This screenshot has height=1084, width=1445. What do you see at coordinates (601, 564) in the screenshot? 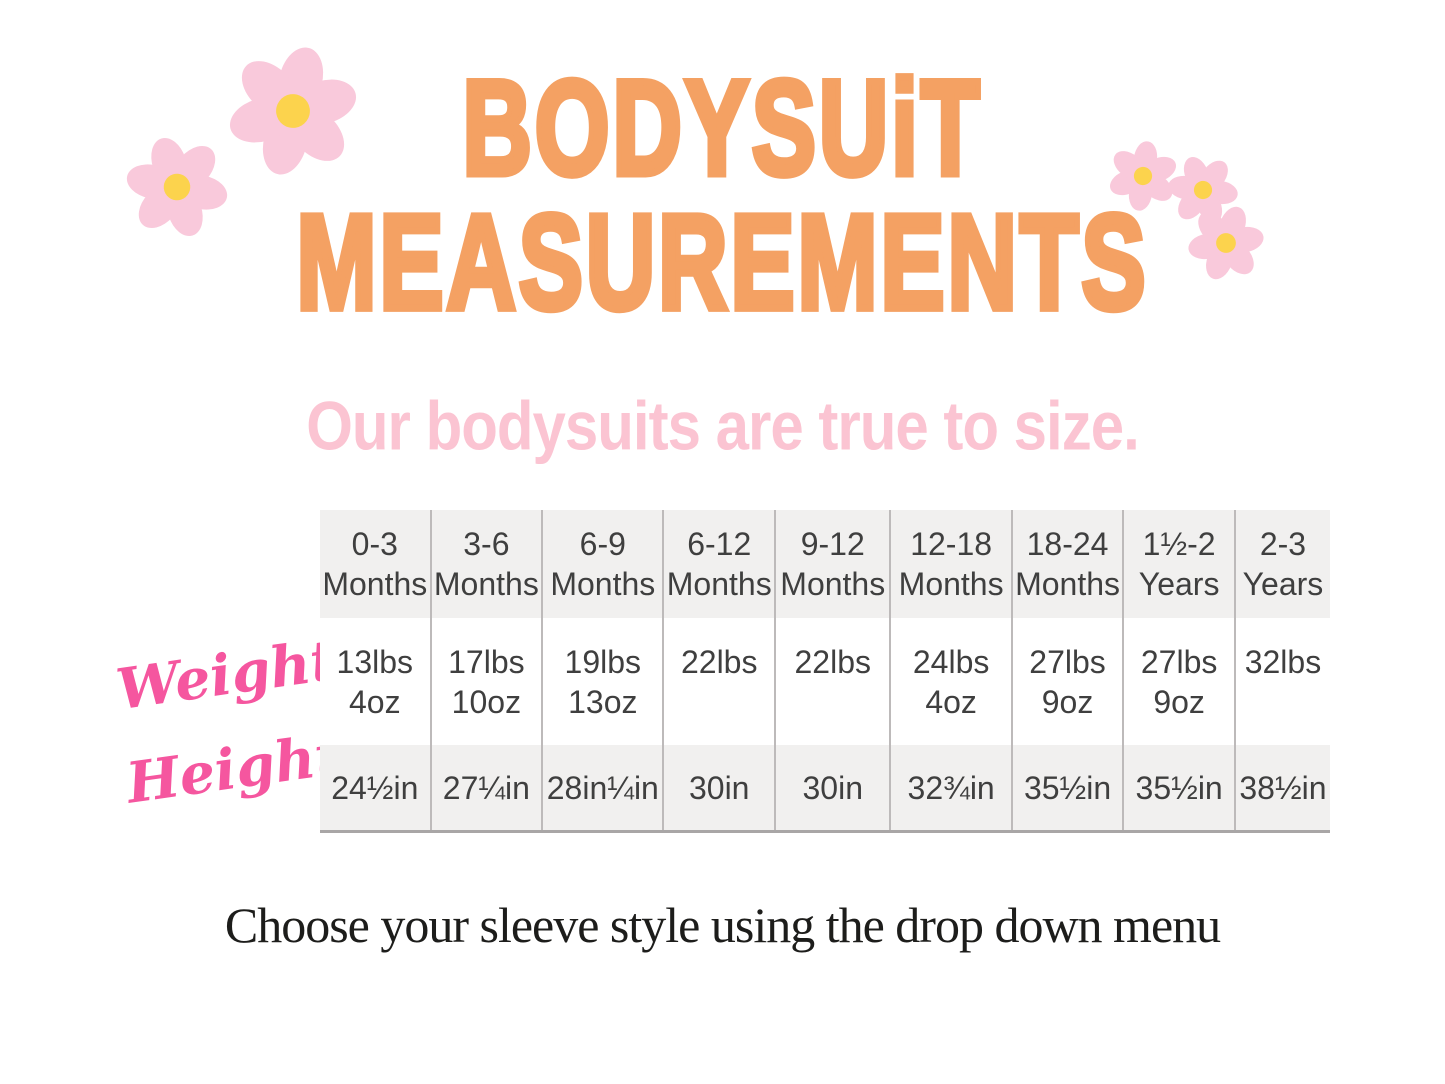
I see `size-column-header: 6-9 Months` at bounding box center [601, 564].